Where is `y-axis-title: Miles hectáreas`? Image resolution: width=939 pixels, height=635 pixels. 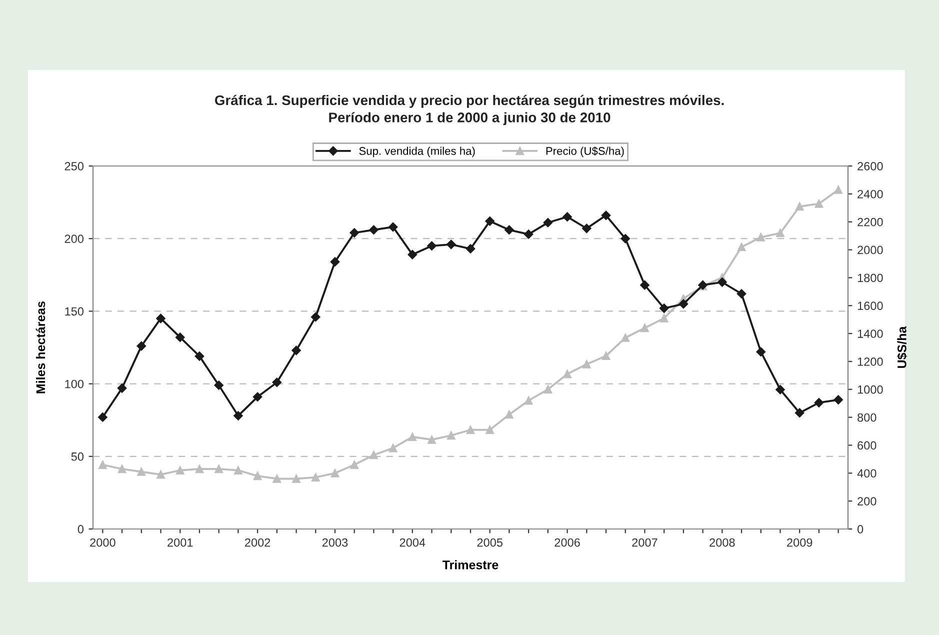
y-axis-title: Miles hectáreas is located at coordinates (41, 347).